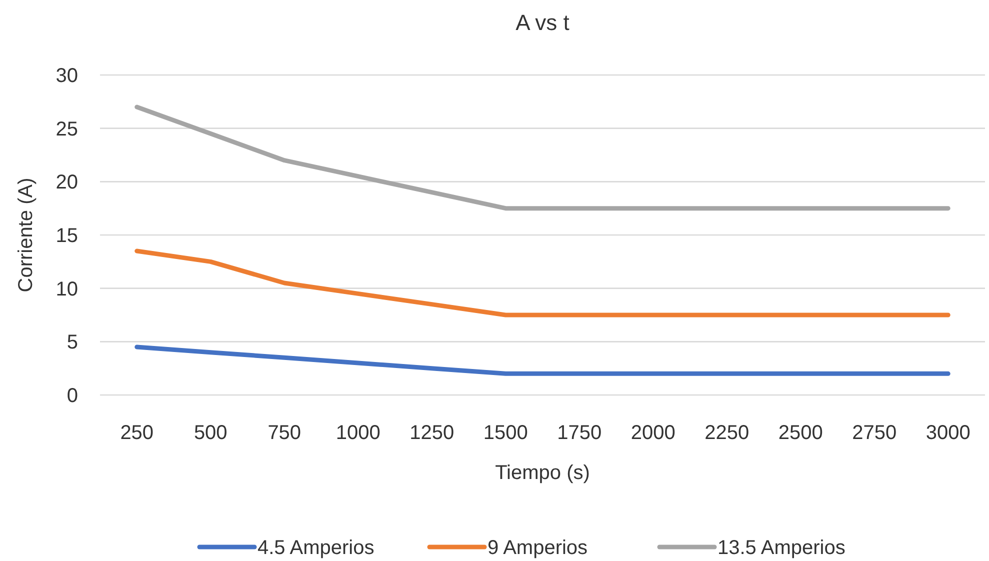  What do you see at coordinates (653, 433) in the screenshot?
I see `x-tick-label: 2000` at bounding box center [653, 433].